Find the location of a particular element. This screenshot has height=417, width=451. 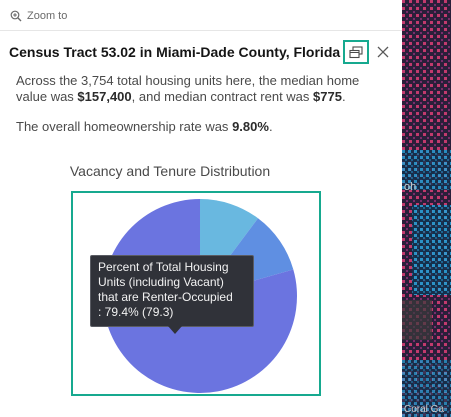

tooltip-line: : 79.4% (79.3) is located at coordinates (136, 312).